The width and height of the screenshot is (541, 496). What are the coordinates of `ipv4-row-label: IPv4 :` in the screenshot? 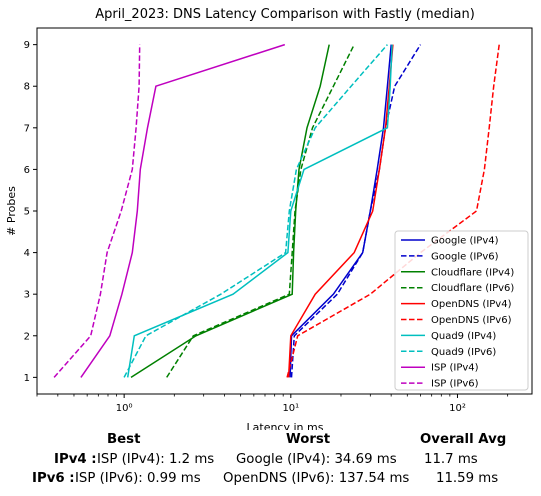 It's located at (75, 459).